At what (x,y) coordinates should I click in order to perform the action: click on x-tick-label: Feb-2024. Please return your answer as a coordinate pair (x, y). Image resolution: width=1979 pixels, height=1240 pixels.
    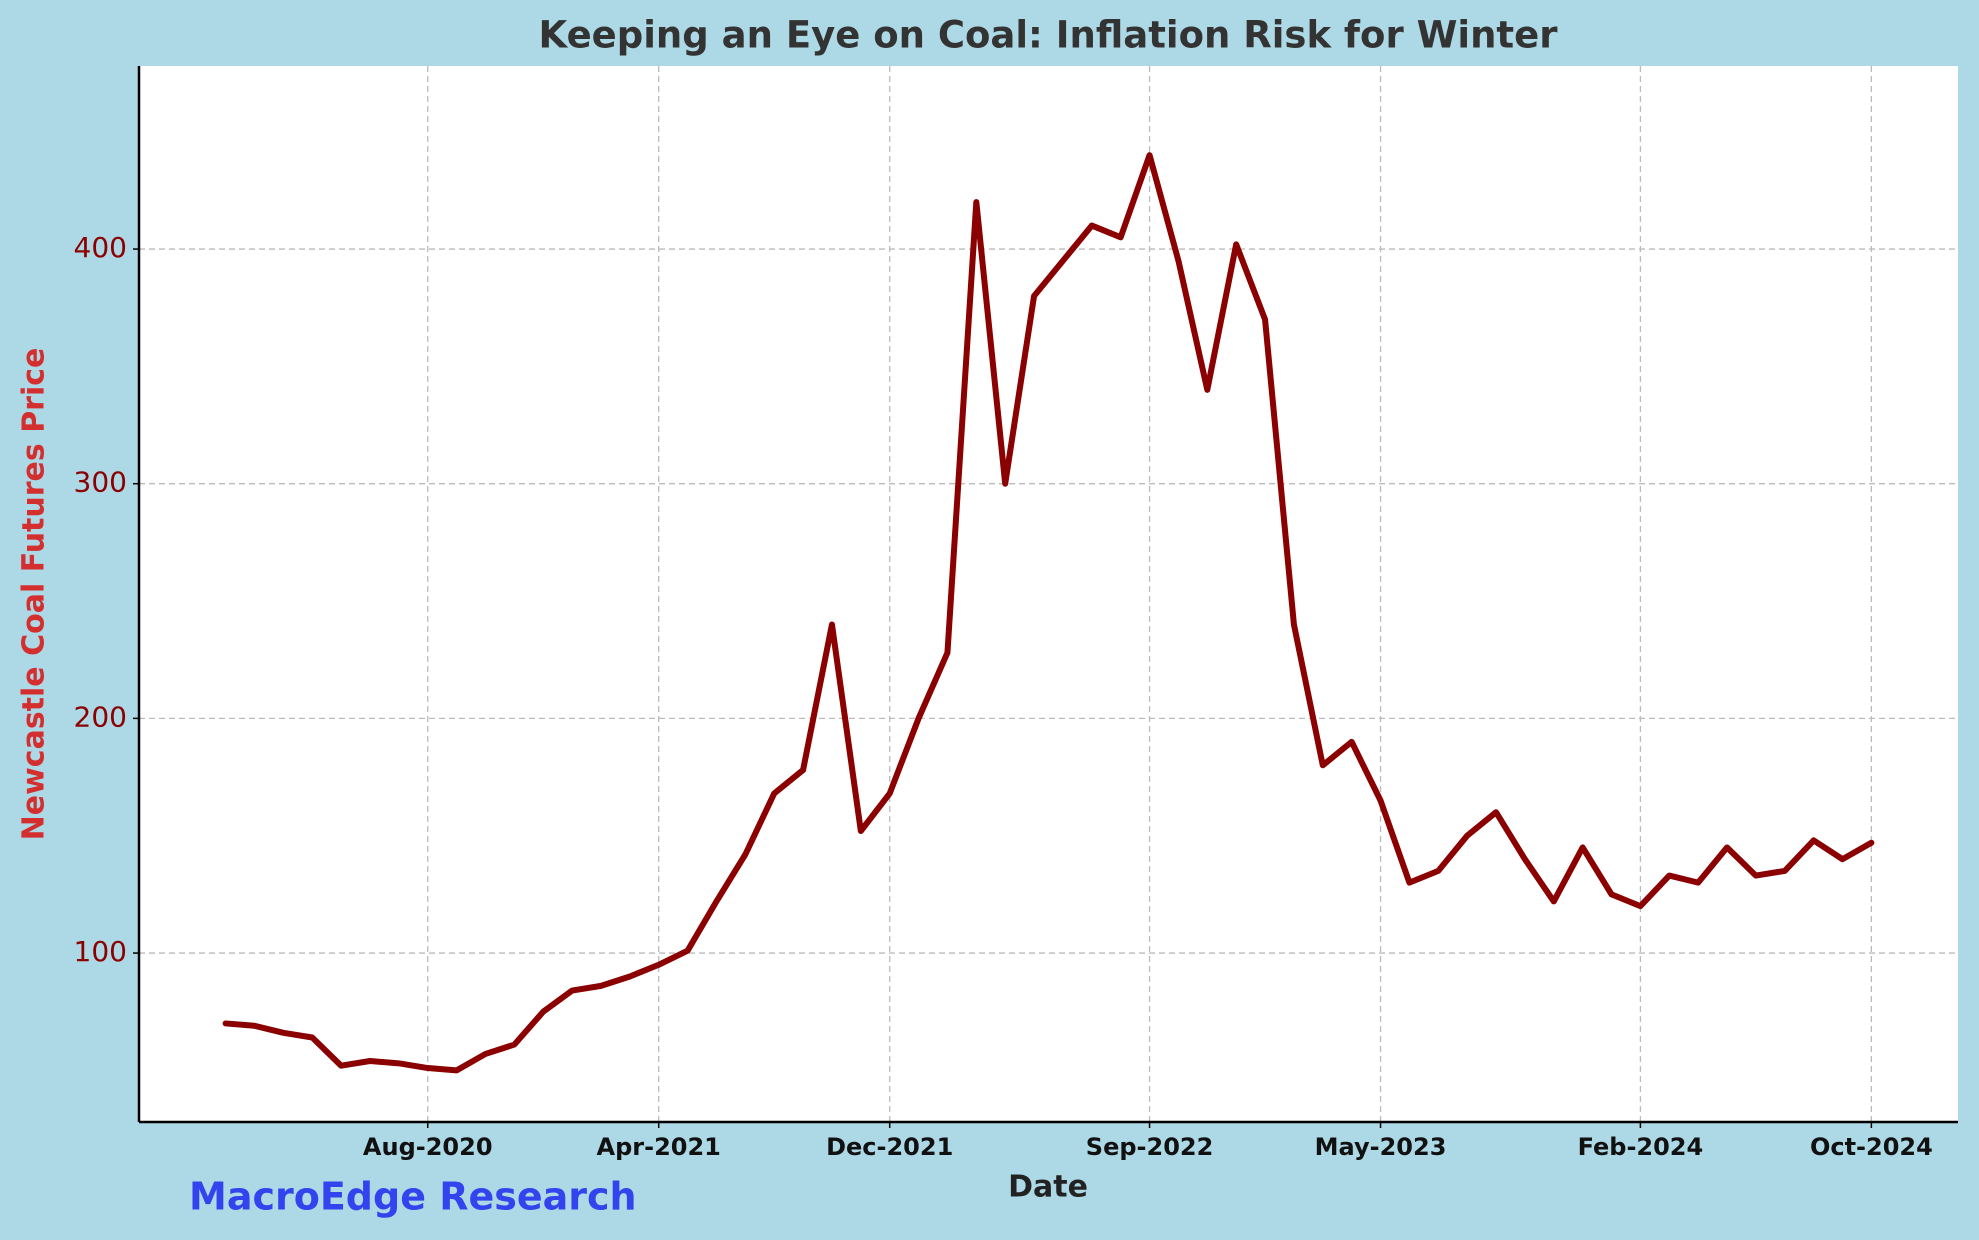
    Looking at the image, I should click on (1641, 1147).